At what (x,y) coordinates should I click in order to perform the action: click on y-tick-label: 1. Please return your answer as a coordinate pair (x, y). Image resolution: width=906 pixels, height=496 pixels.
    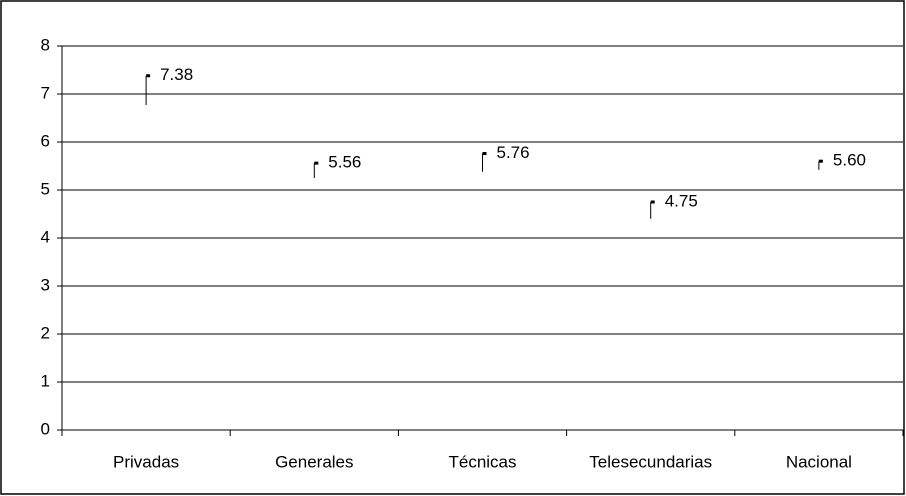
    Looking at the image, I should click on (45, 380).